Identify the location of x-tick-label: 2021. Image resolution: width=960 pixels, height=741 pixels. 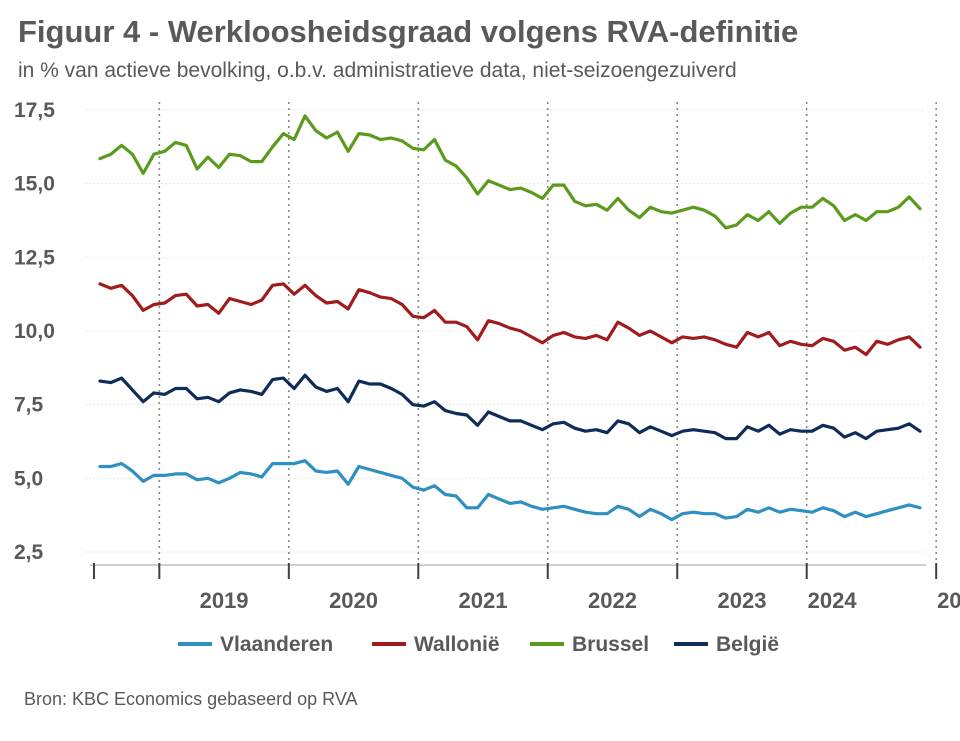
(483, 600).